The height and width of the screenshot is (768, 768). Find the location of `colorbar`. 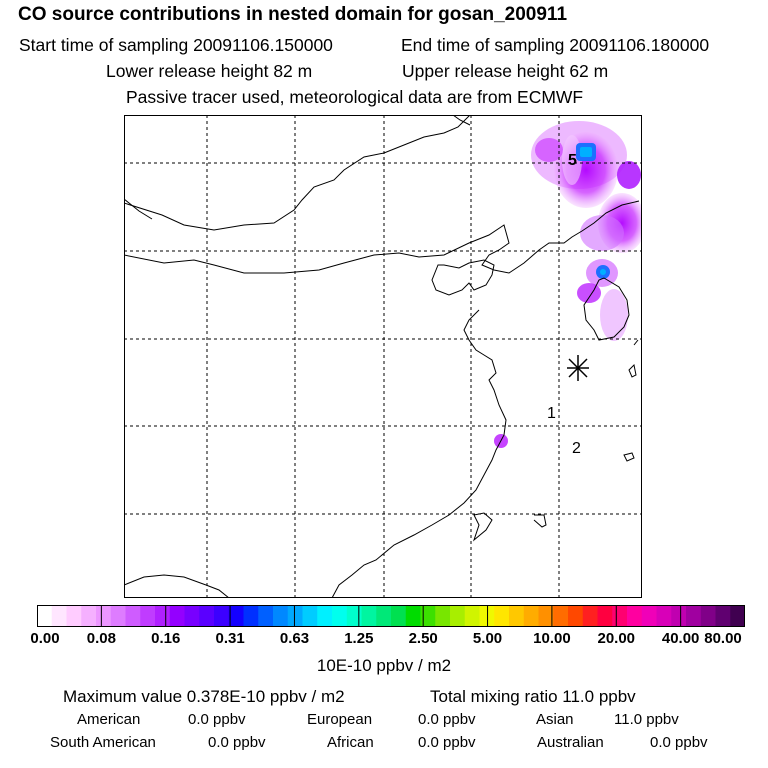

colorbar is located at coordinates (391, 616).